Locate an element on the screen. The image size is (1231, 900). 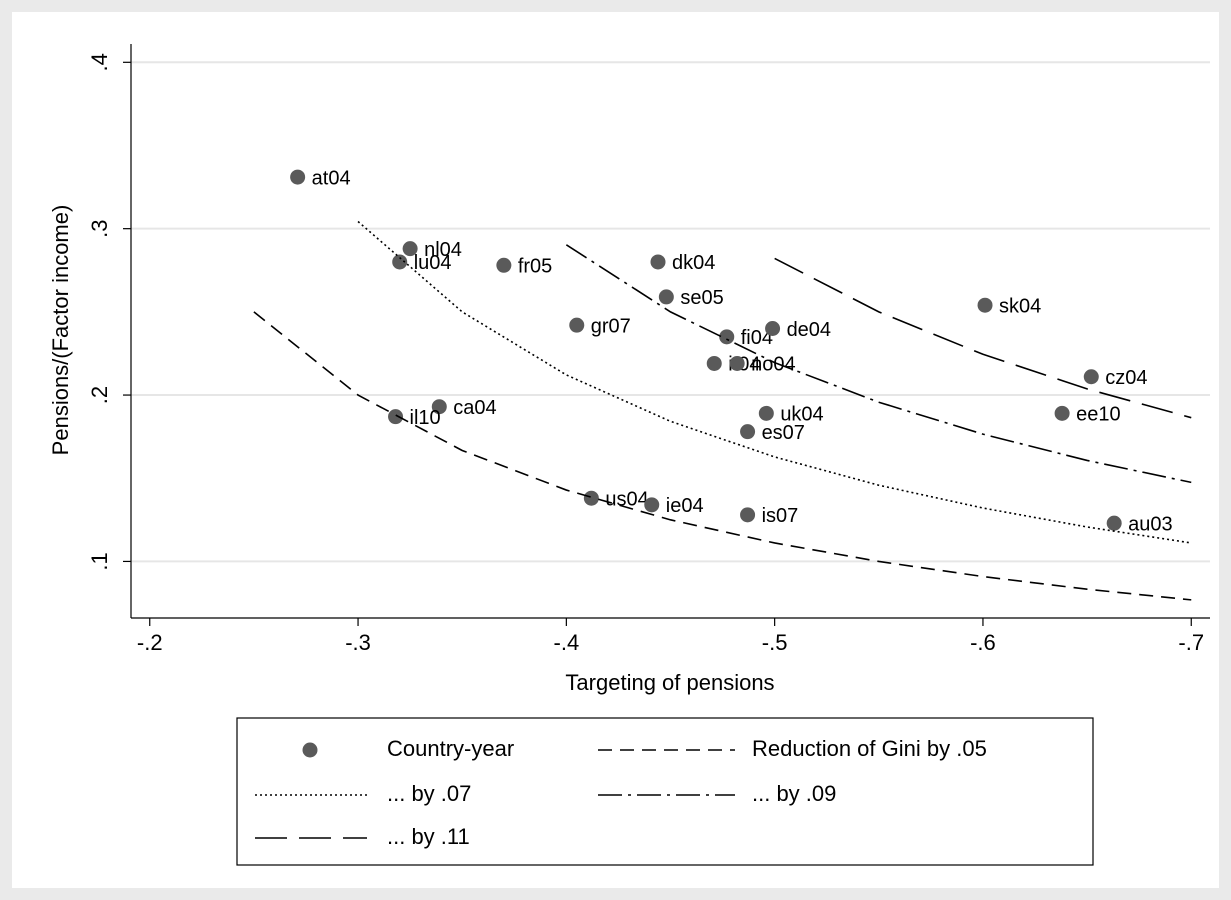
legend-label: ... by .11 is located at coordinates (428, 836).